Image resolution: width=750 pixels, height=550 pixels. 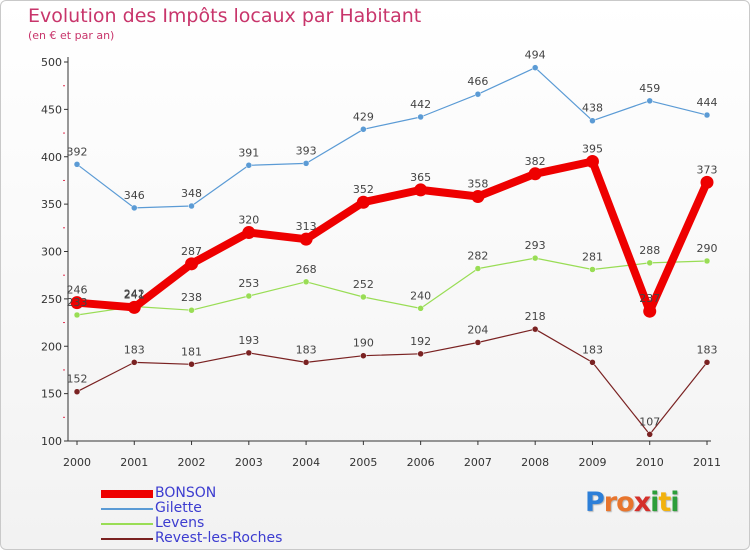 I want to click on data-label: 253, so click(x=248, y=283).